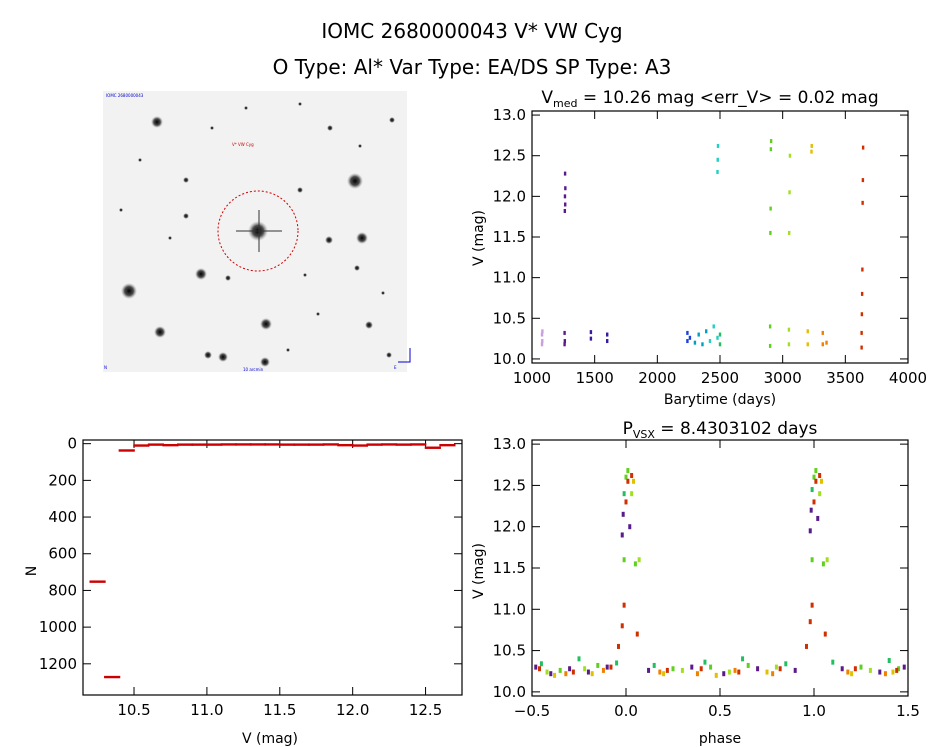 Image resolution: width=944 pixels, height=747 pixels. Describe the element at coordinates (845, 378) in the screenshot. I see `x-tick-label: 3500` at that location.